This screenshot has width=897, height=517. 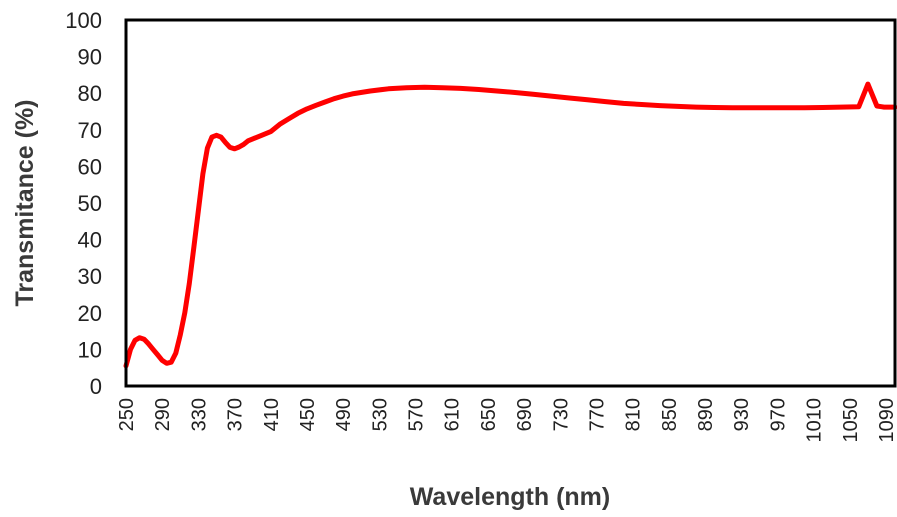 What do you see at coordinates (96, 386) in the screenshot?
I see `y-tick-label: 0` at bounding box center [96, 386].